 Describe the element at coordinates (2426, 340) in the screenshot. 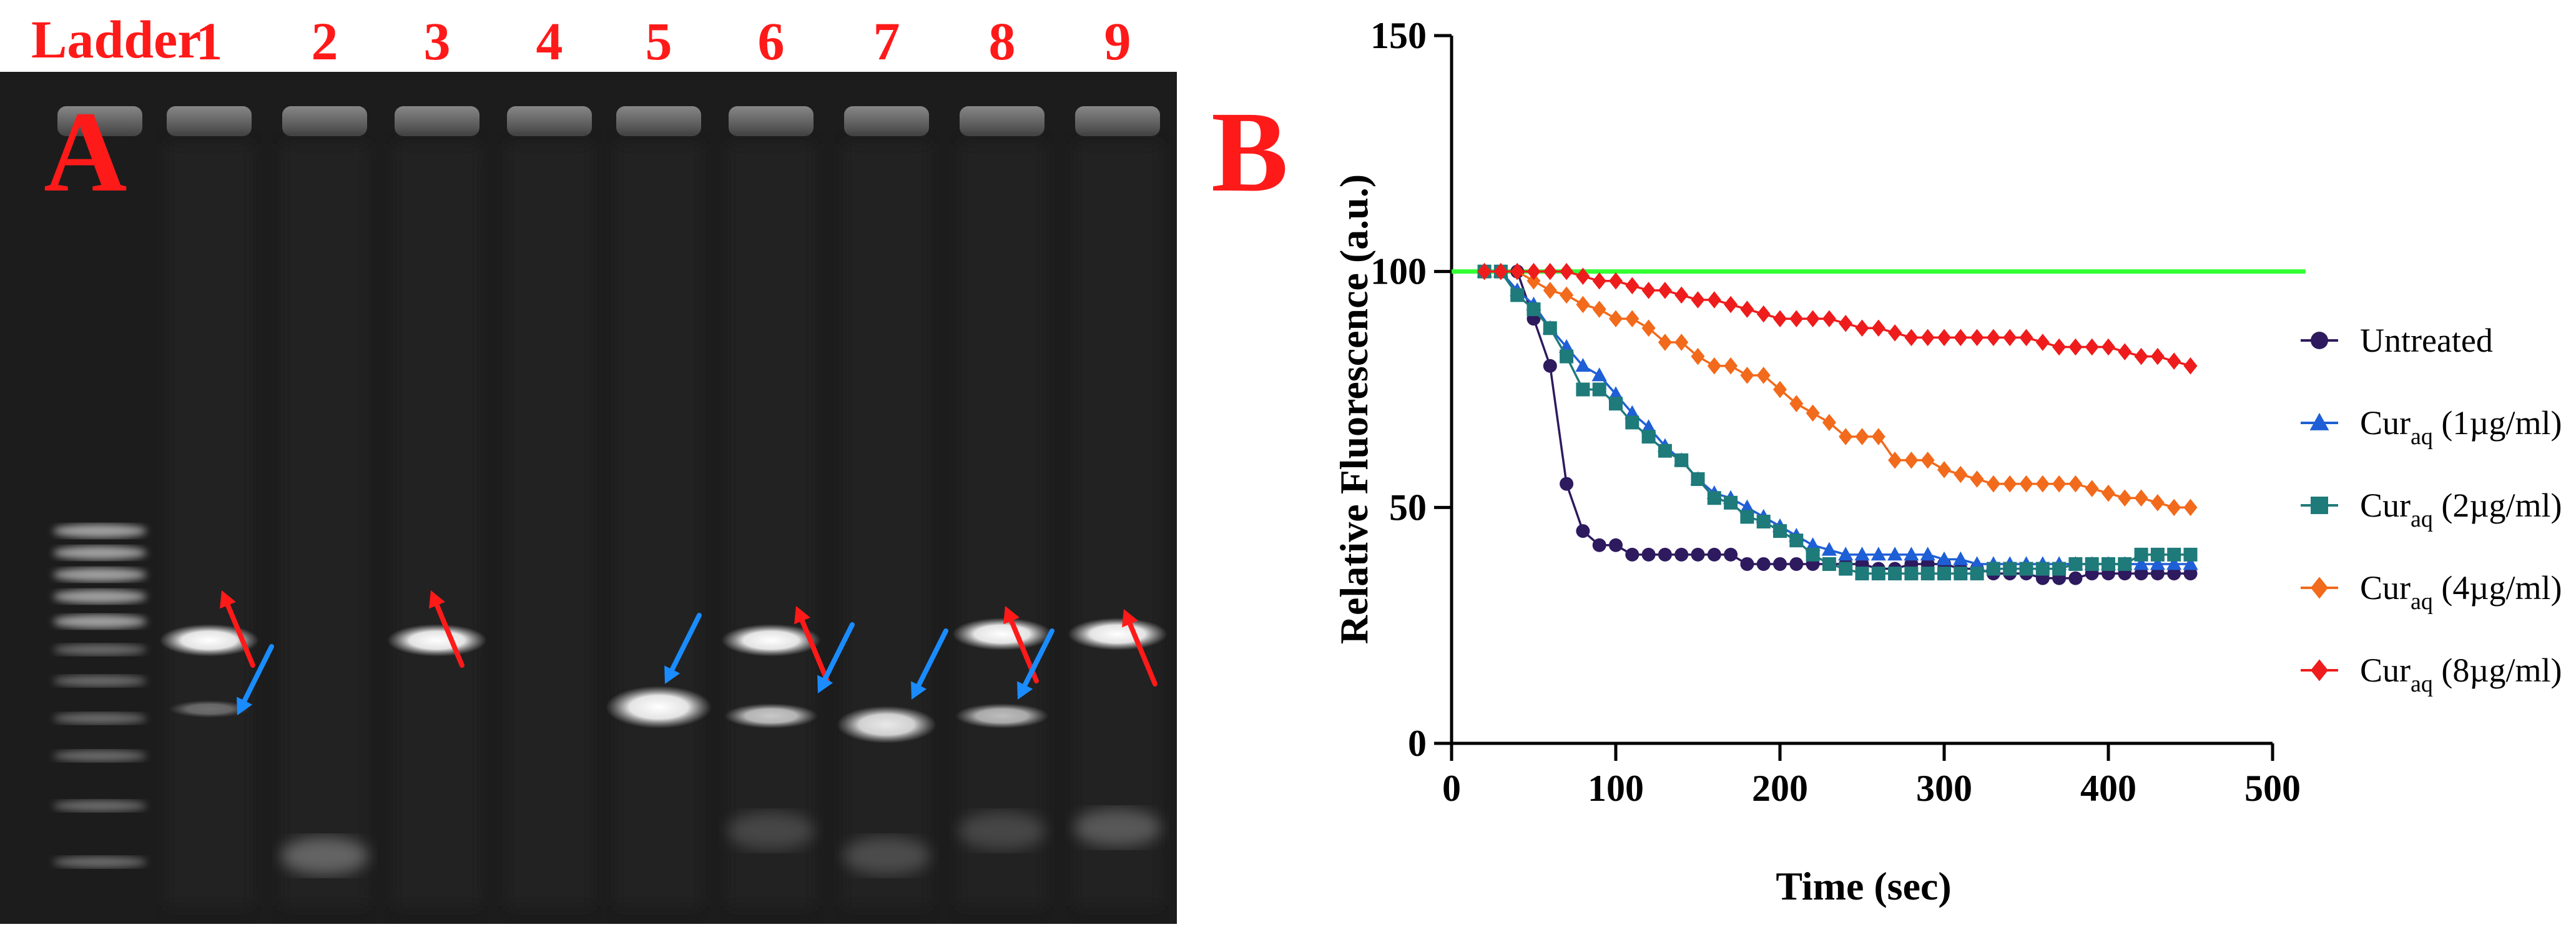

I see `legend-label: Untreated` at that location.